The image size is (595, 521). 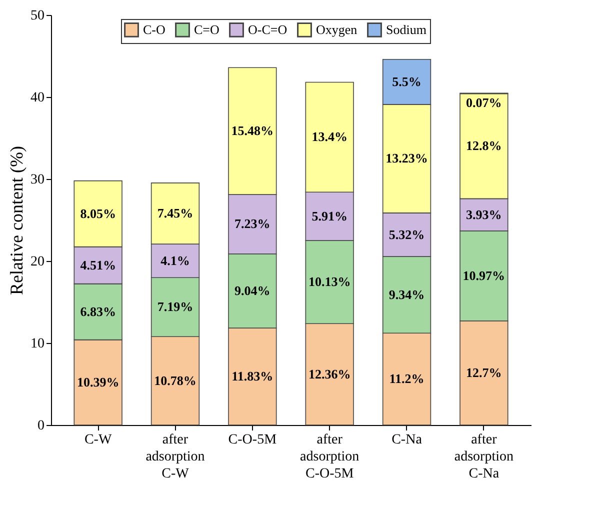 I want to click on x-tick-label: C-W, so click(x=98, y=440).